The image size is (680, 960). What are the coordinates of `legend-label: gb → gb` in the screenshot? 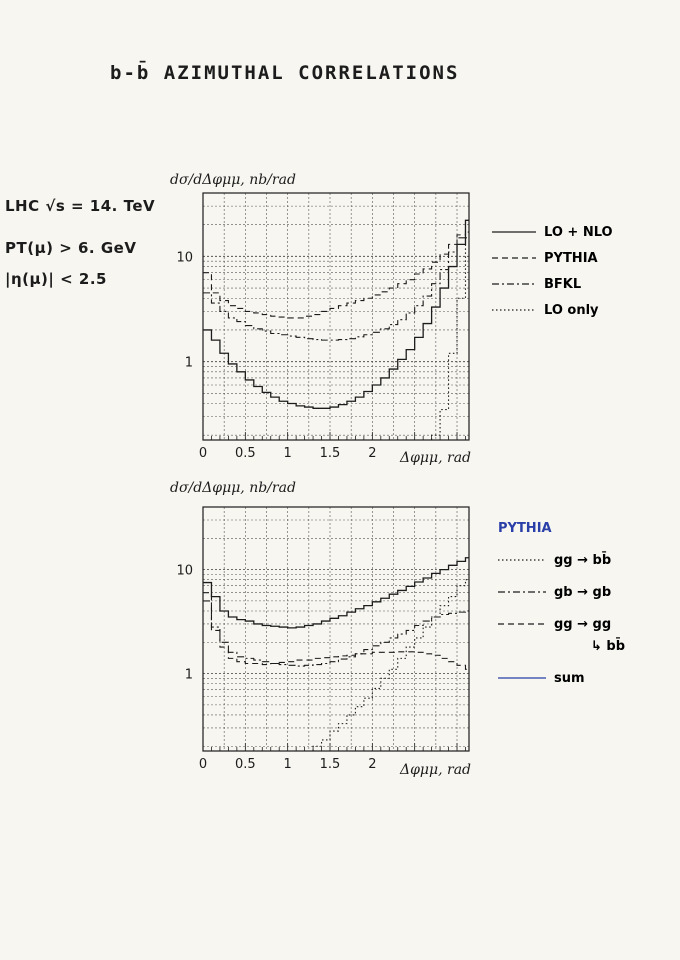 It's located at (582, 592).